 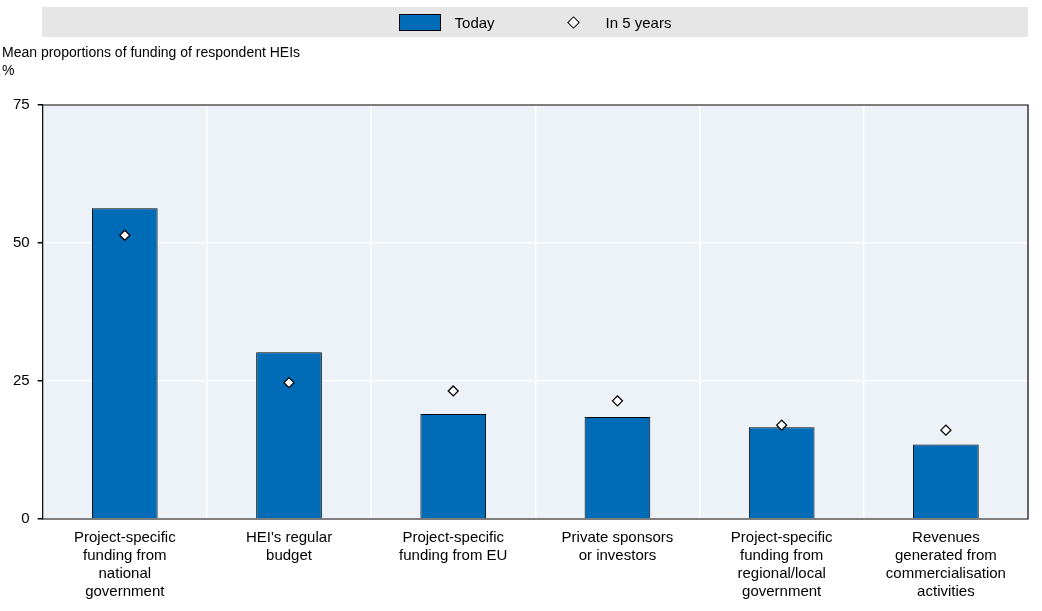 What do you see at coordinates (474, 22) in the screenshot?
I see `legend-label: Today` at bounding box center [474, 22].